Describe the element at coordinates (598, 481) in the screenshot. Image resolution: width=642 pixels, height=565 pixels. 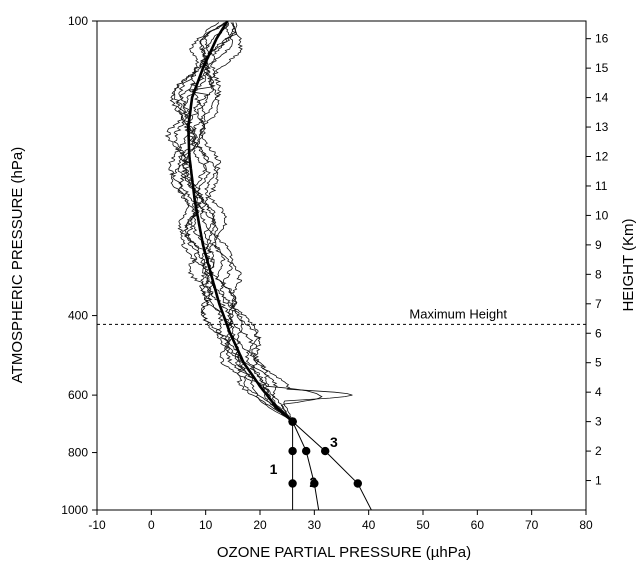
I see `height-tick-label: 1` at that location.